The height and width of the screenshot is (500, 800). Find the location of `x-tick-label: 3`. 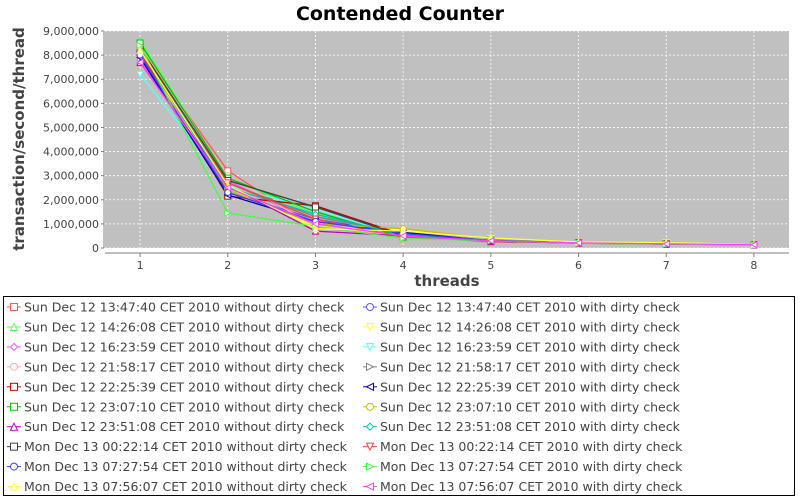

x-tick-label: 3 is located at coordinates (315, 265).